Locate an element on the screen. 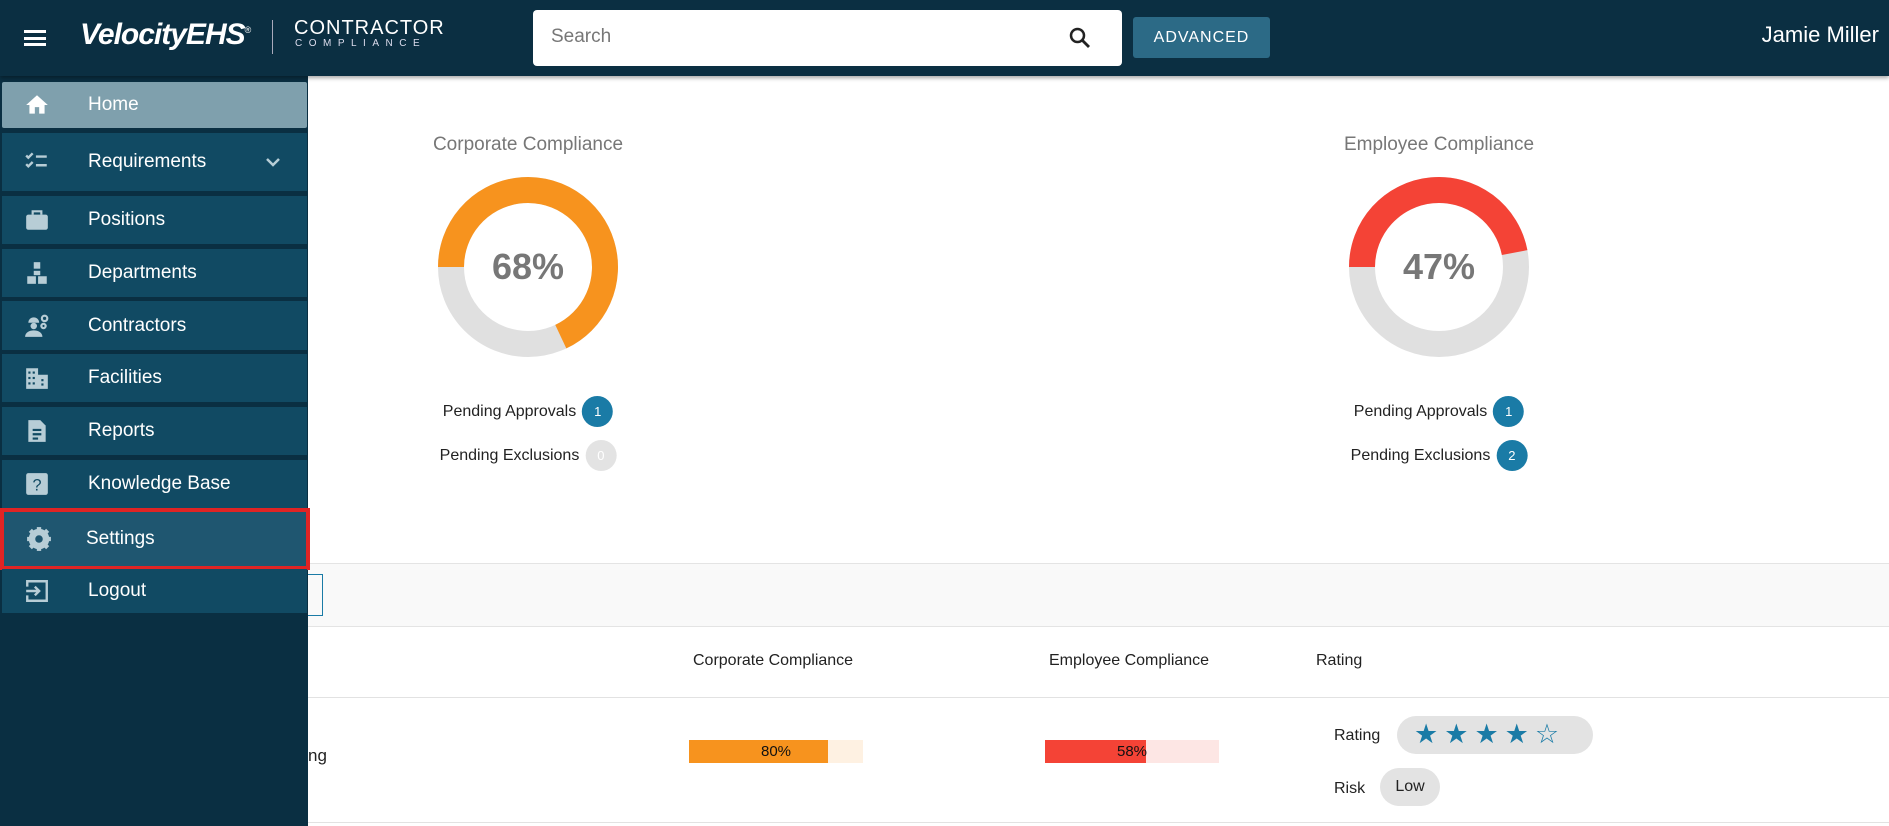 The image size is (1889, 826). sidebar-item-label: Requirements is located at coordinates (147, 161).